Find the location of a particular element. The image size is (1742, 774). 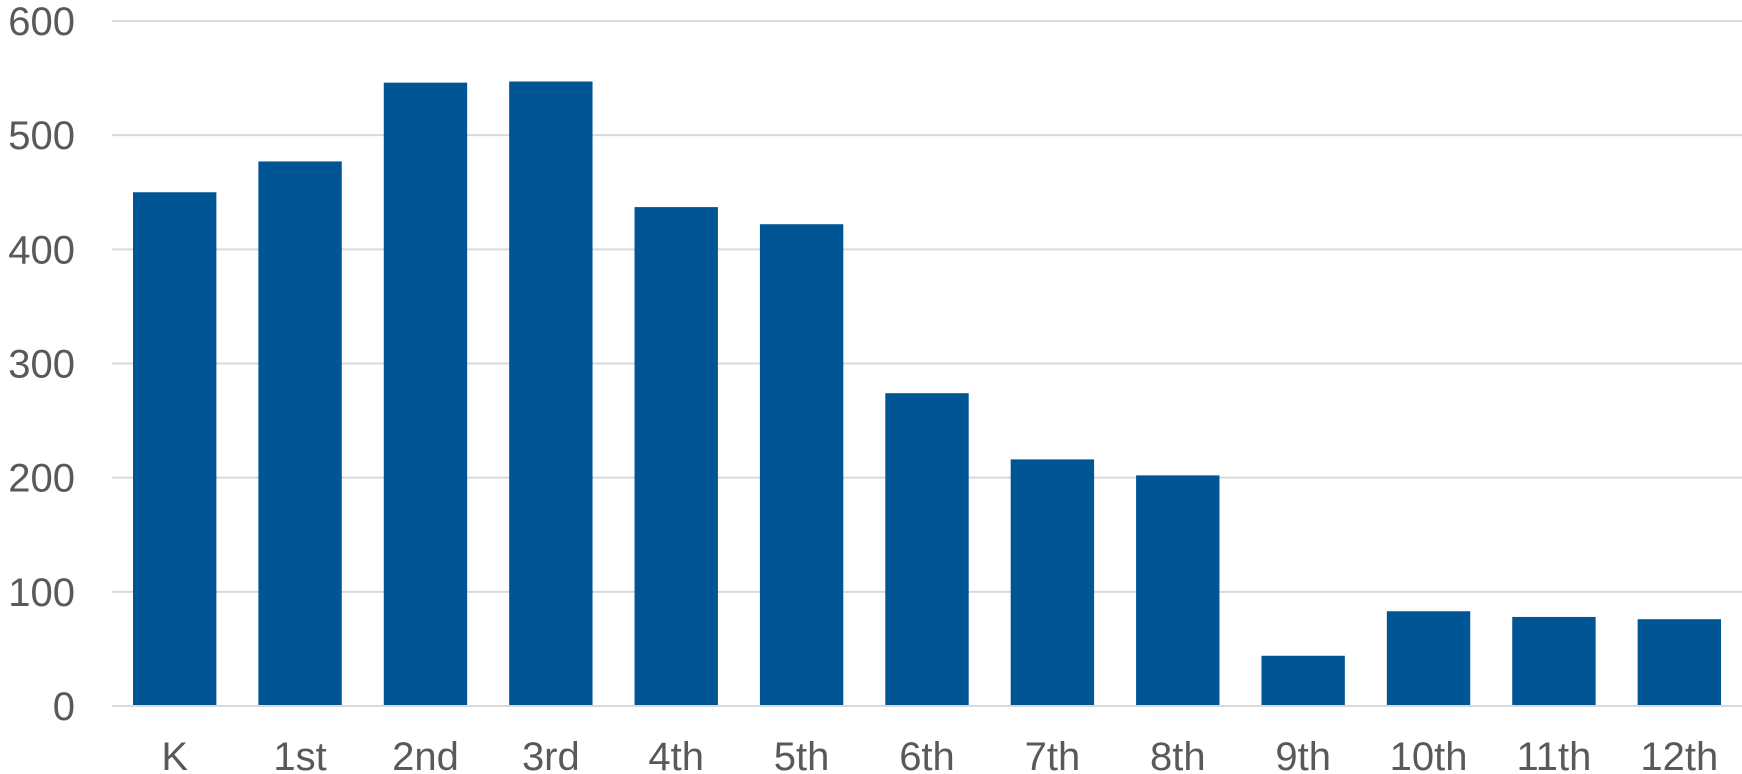

x-tick-label: 12th is located at coordinates (1679, 754).